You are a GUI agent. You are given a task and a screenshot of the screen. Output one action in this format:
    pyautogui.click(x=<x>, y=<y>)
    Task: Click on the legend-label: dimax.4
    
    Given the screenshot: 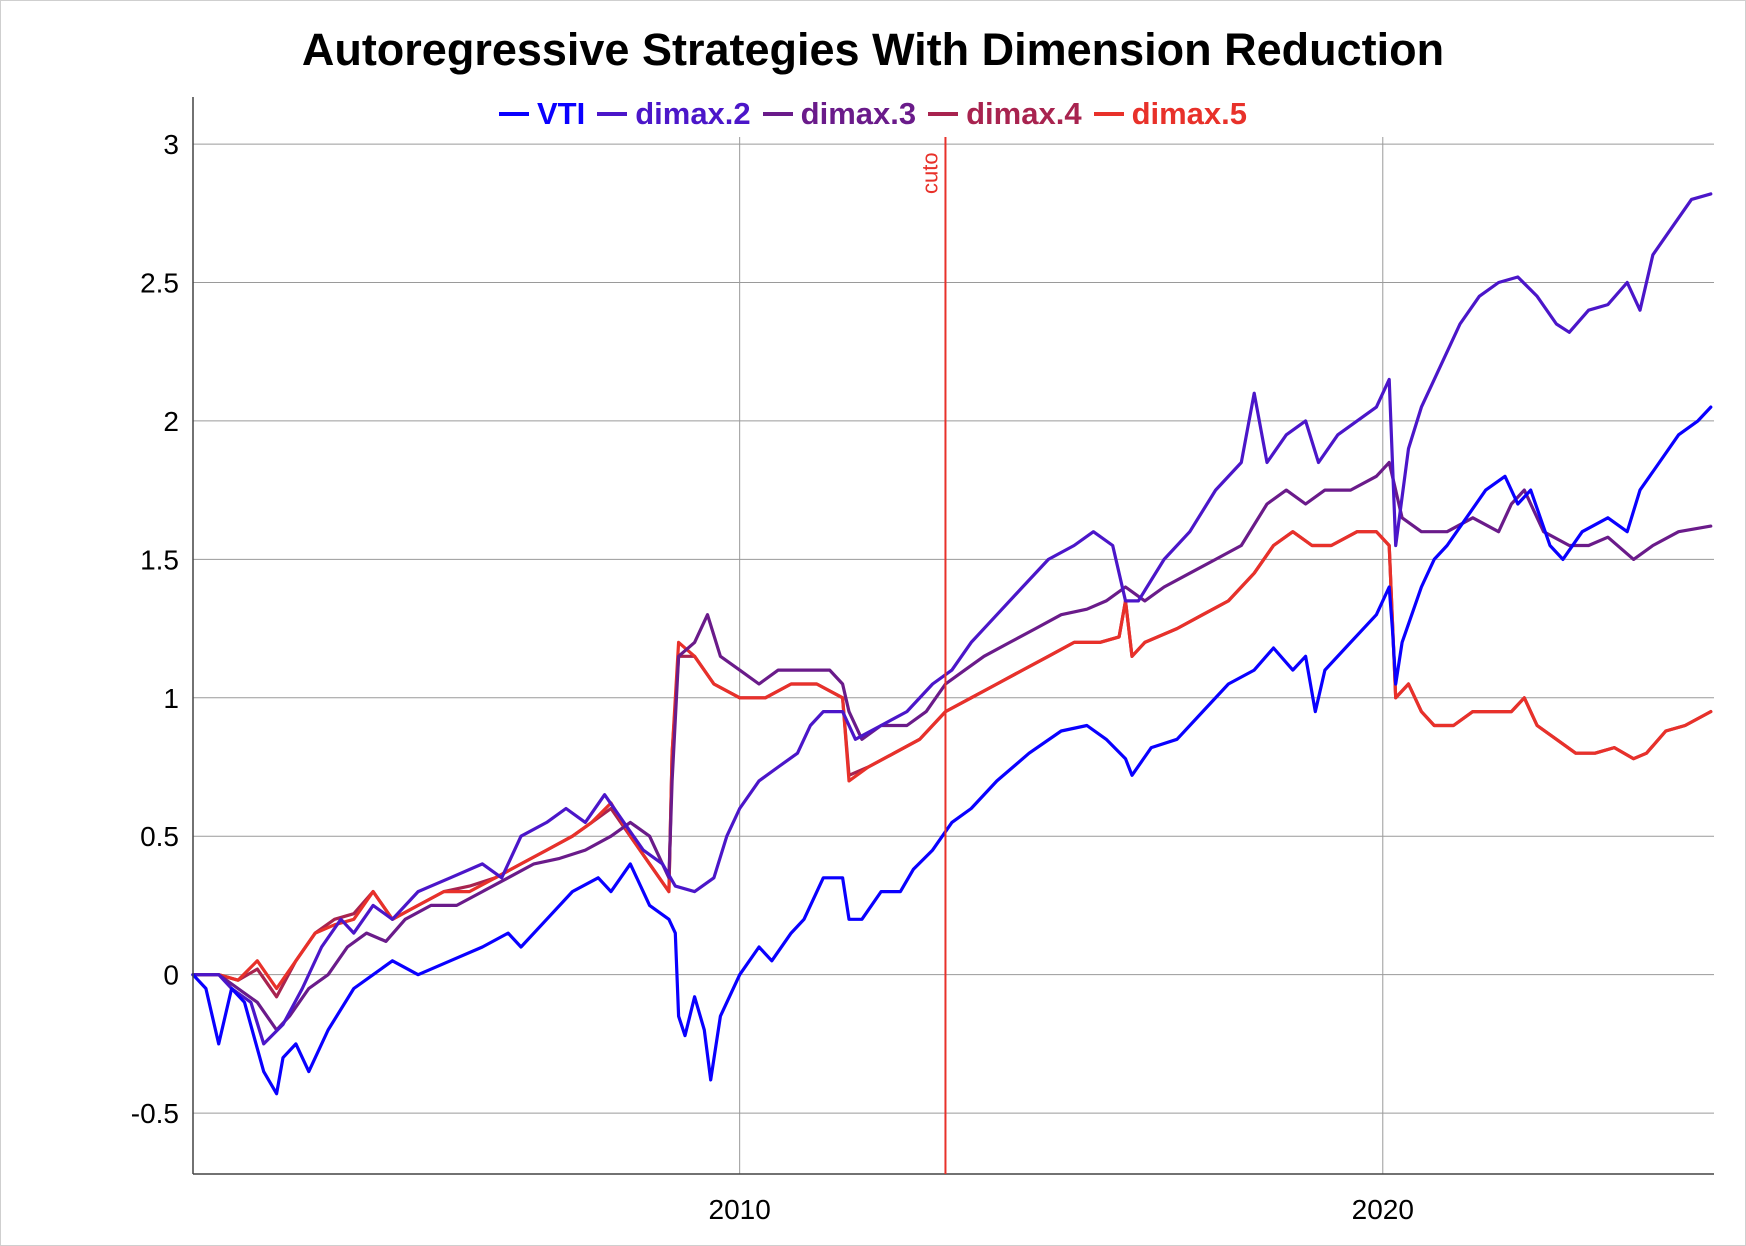 What is the action you would take?
    pyautogui.click(x=1024, y=113)
    